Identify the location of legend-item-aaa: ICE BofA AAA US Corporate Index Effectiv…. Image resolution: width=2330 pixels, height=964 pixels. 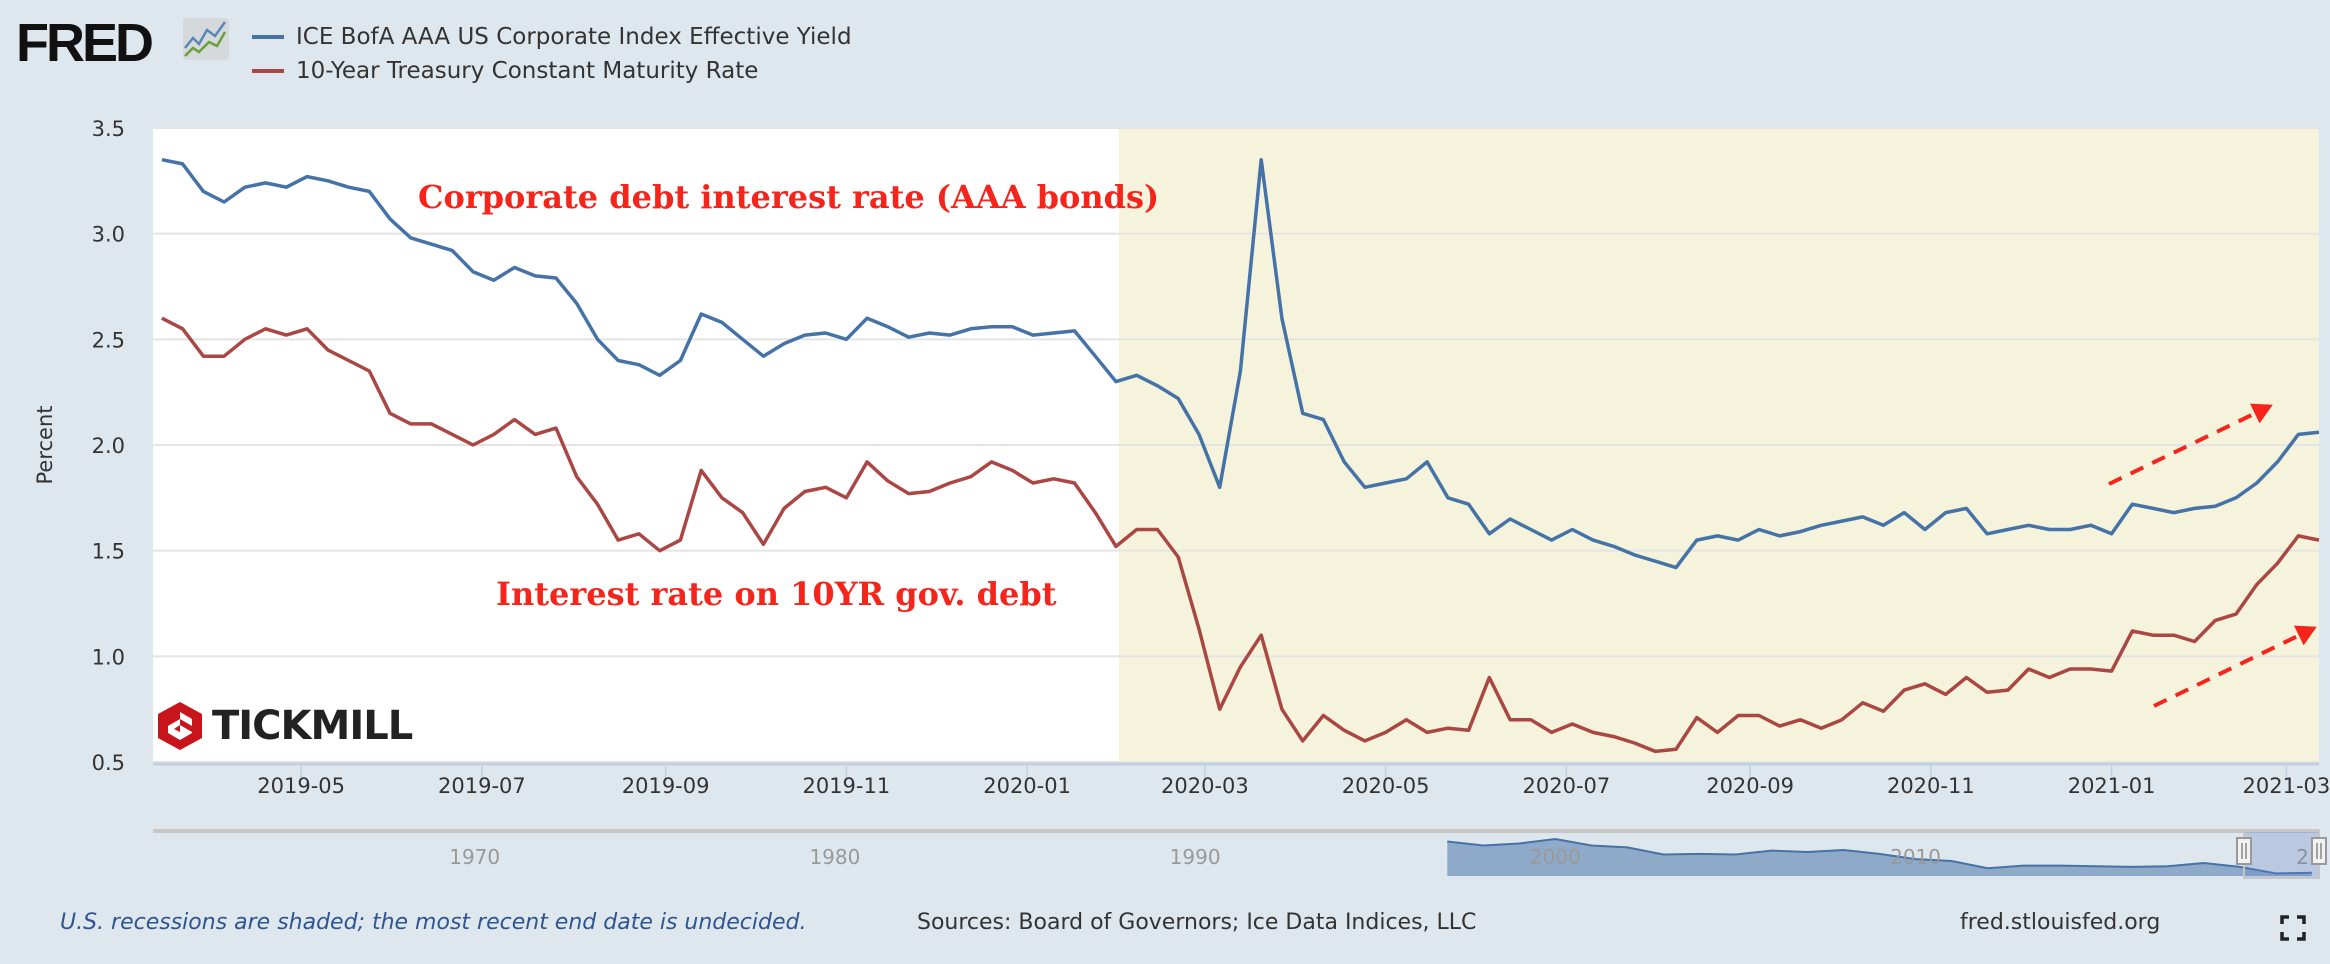
(552, 37).